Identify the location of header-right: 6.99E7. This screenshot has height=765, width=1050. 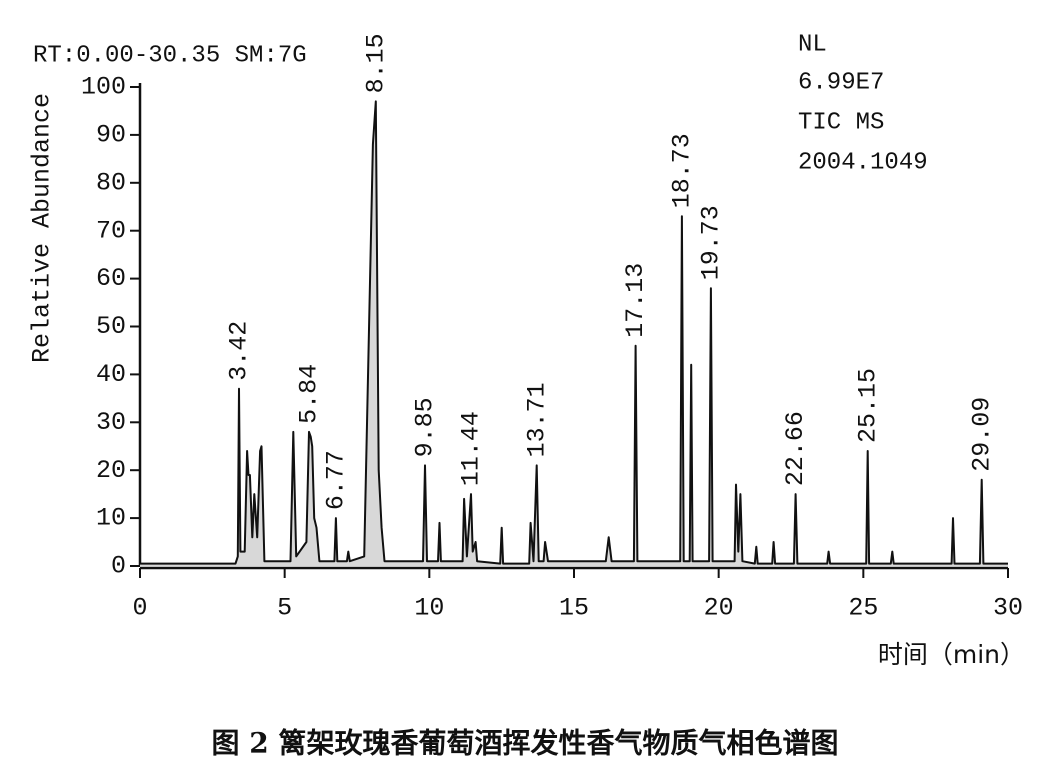
(841, 82).